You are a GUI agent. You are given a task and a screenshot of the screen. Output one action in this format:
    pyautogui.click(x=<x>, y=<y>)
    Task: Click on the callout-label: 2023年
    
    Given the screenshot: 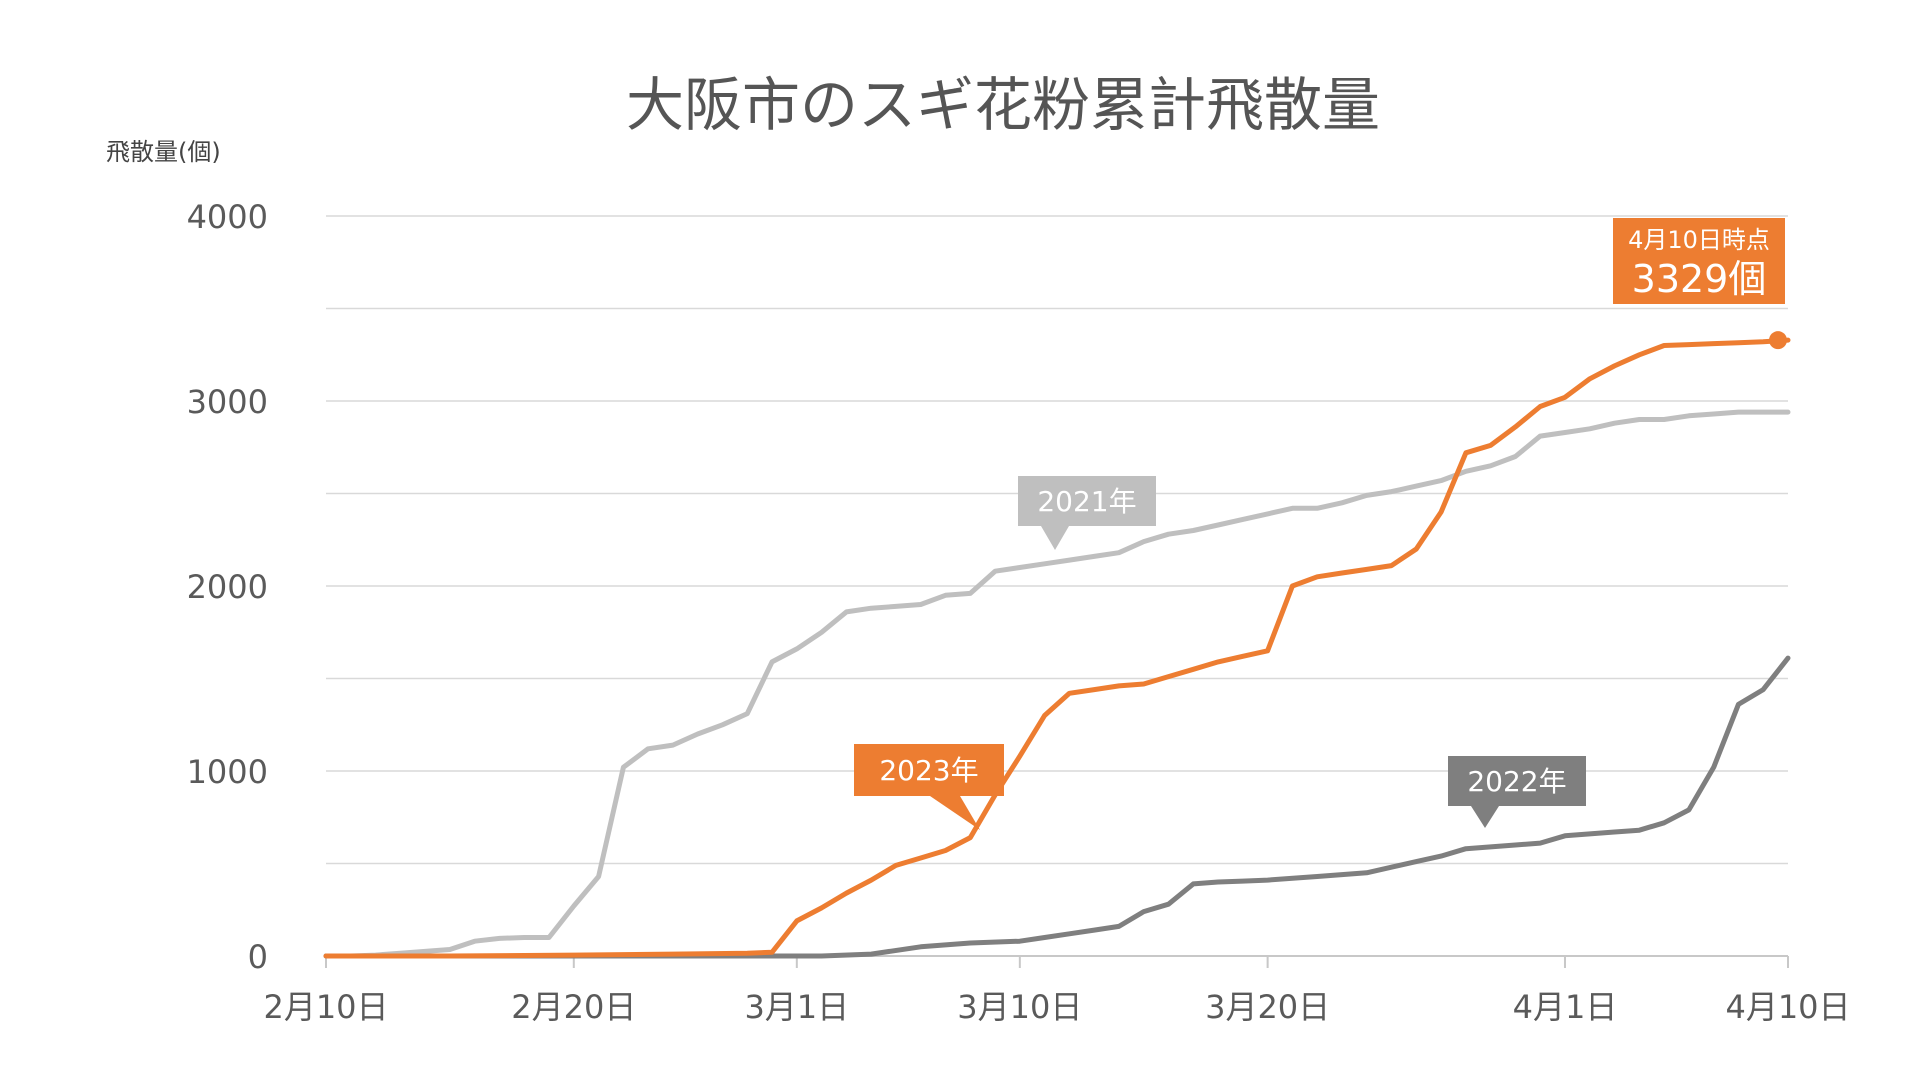 What is the action you would take?
    pyautogui.click(x=928, y=770)
    